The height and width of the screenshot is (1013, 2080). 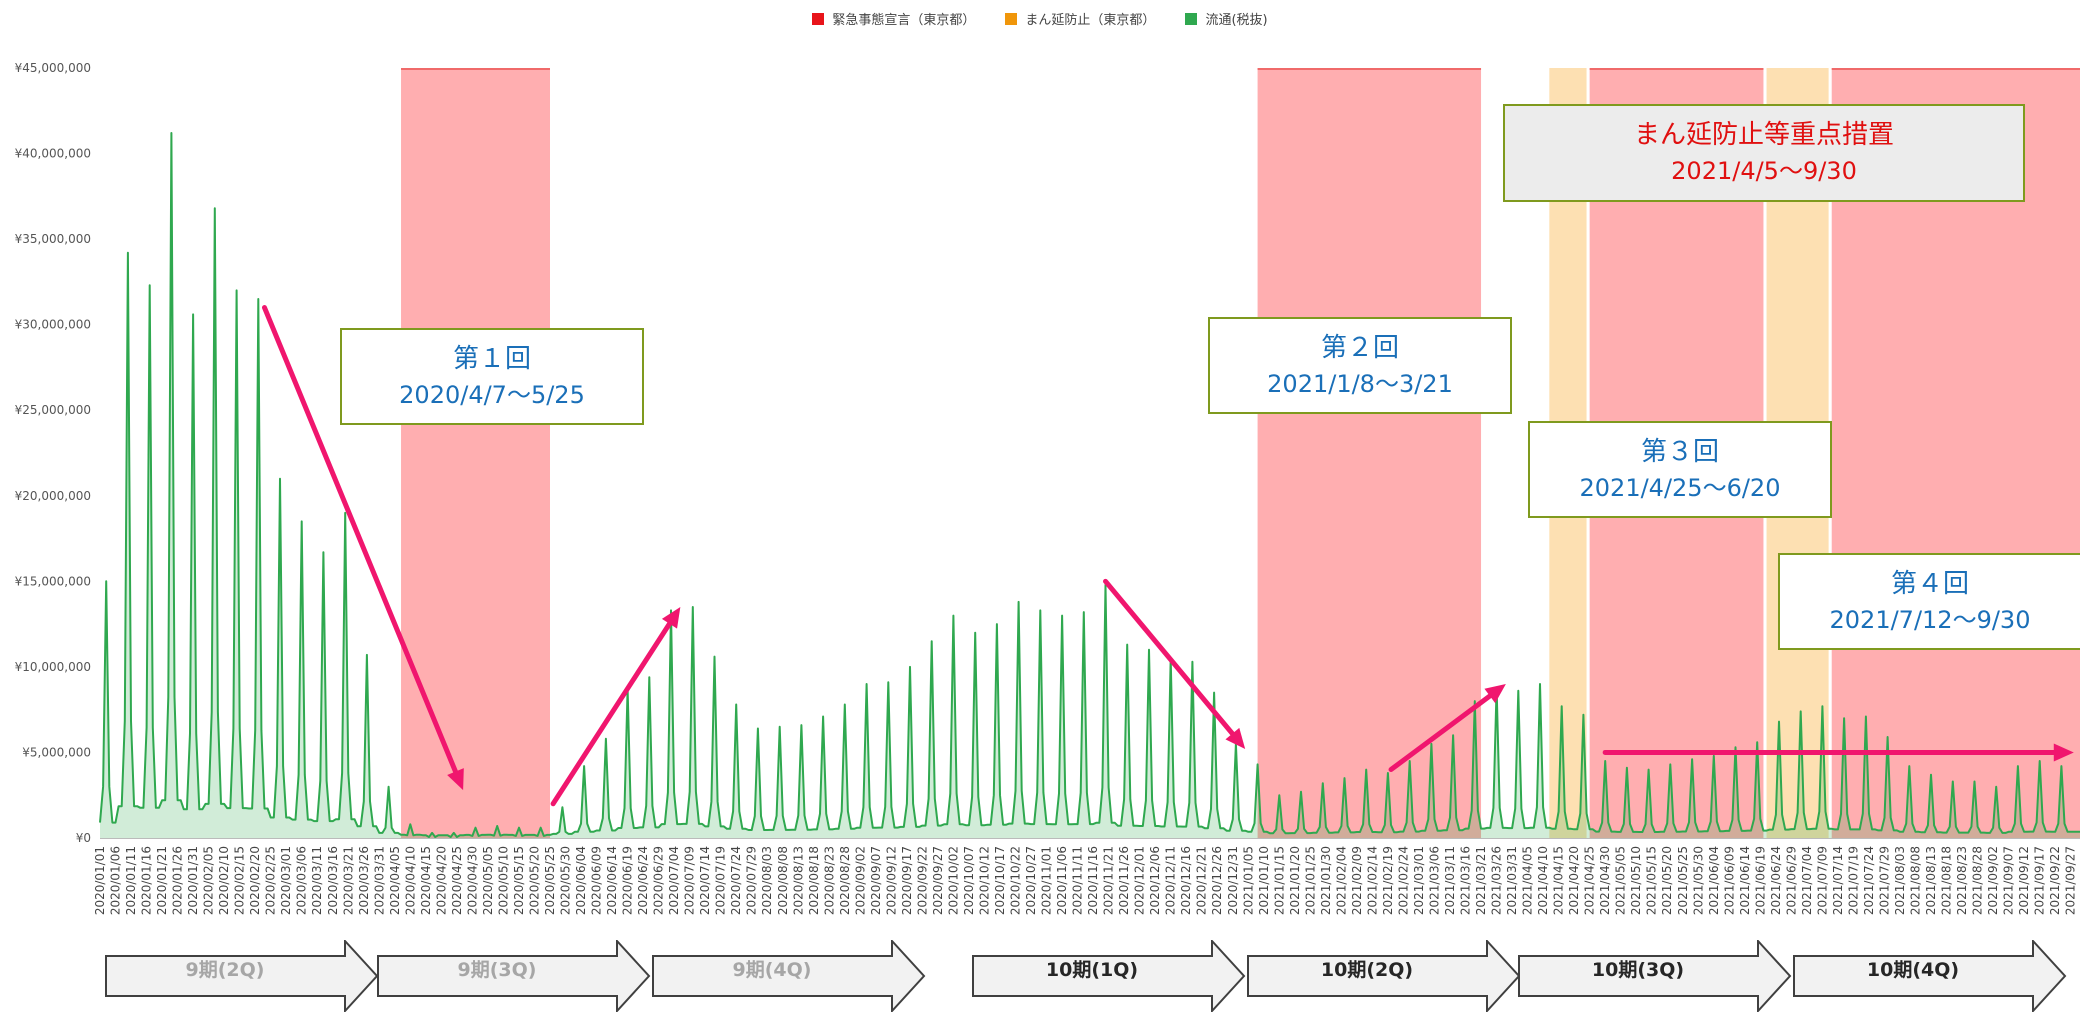 I want to click on shaded-period, so click(x=1369, y=453).